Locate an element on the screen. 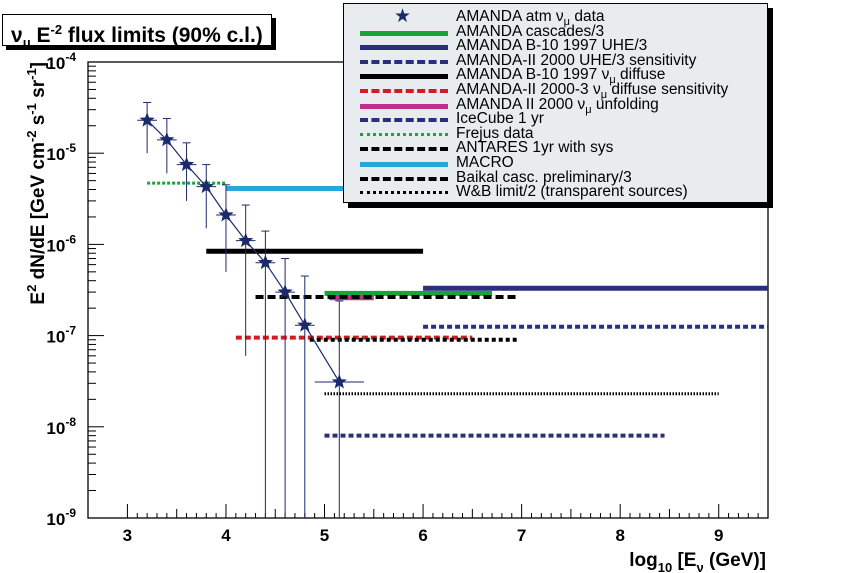  y-tick-label: 10⁻⁴ is located at coordinates (61, 61).